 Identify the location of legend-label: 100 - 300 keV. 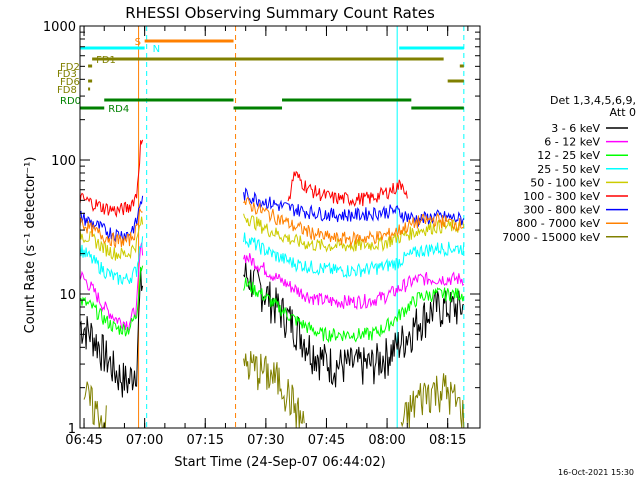
(561, 196).